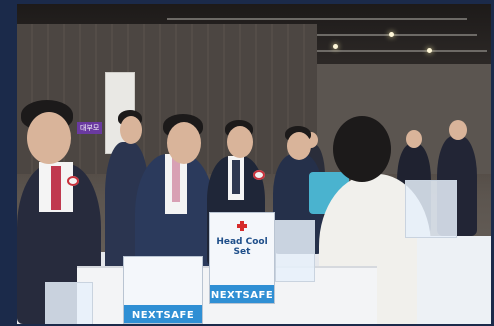 This screenshot has height=326, width=494. I want to click on red-cross-icon, so click(242, 226).